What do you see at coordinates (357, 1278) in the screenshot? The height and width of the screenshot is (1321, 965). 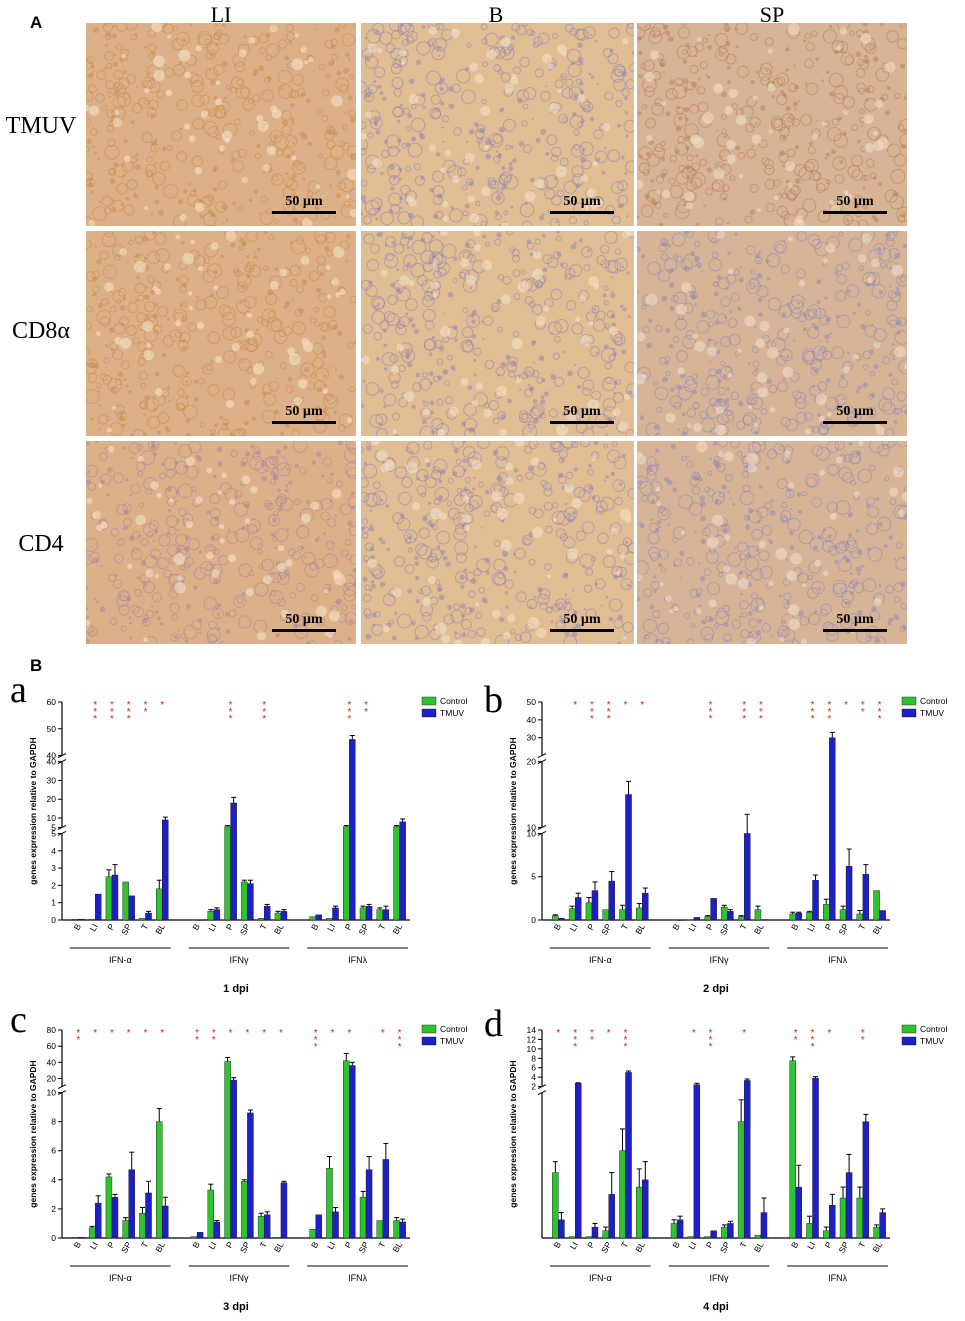 I see `group-label: IFNλ` at bounding box center [357, 1278].